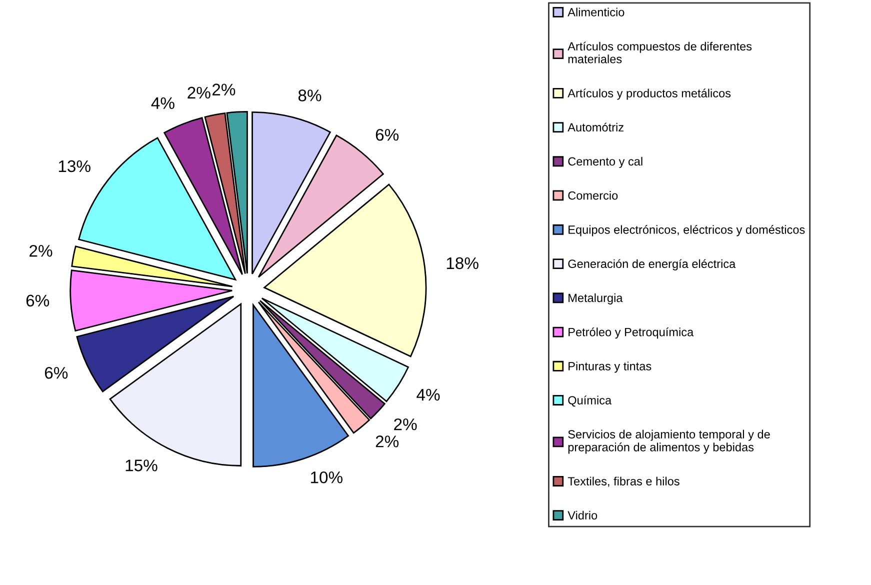 The height and width of the screenshot is (585, 871). Describe the element at coordinates (74, 166) in the screenshot. I see `data-label: 13%` at that location.